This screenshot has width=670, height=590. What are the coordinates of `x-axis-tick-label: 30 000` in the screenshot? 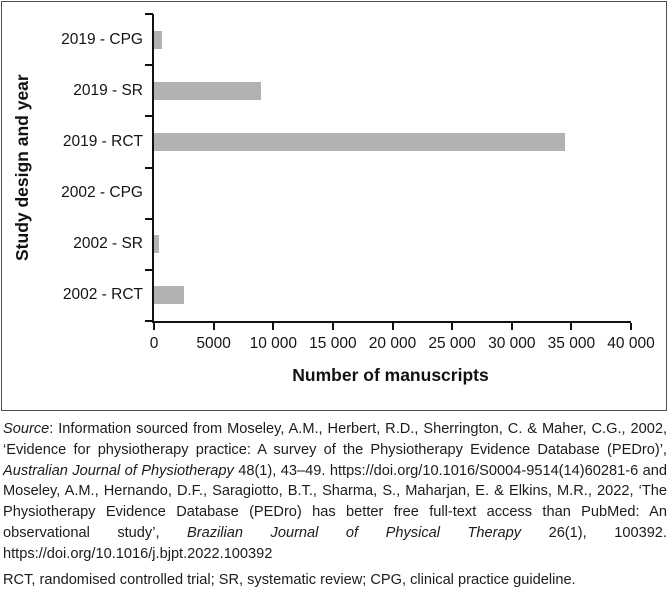 It's located at (512, 343).